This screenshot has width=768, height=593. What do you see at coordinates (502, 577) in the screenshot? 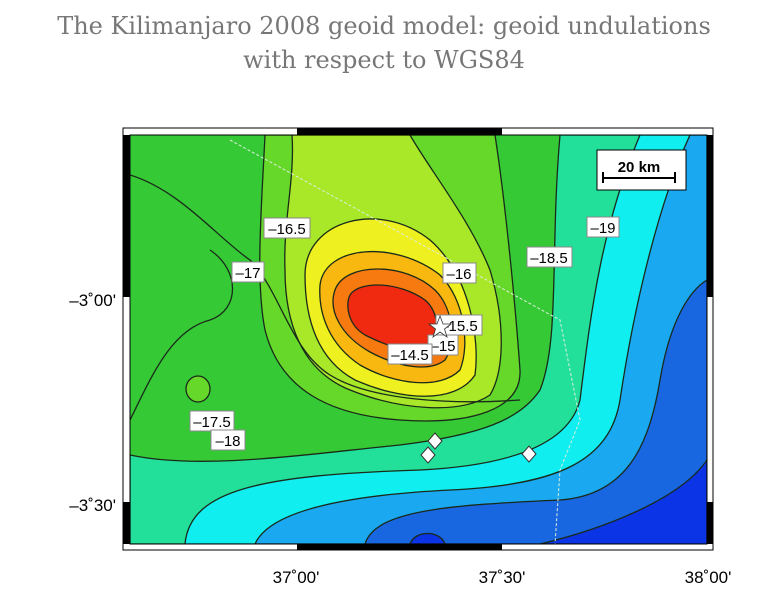
I see `x-tick-label: 37˚30'` at bounding box center [502, 577].